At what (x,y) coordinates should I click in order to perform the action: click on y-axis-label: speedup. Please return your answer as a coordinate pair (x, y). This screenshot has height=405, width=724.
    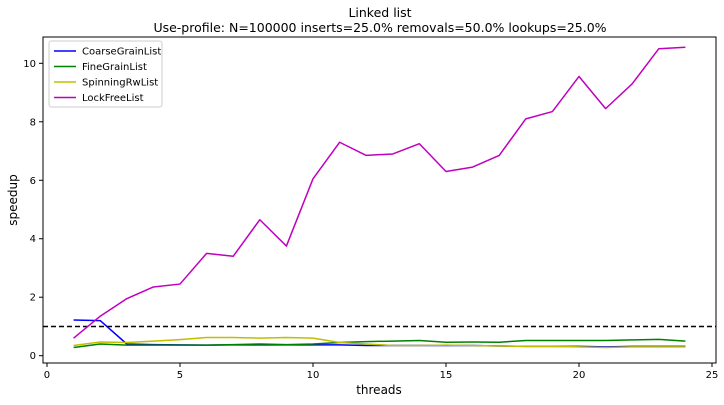
    Looking at the image, I should click on (13, 199).